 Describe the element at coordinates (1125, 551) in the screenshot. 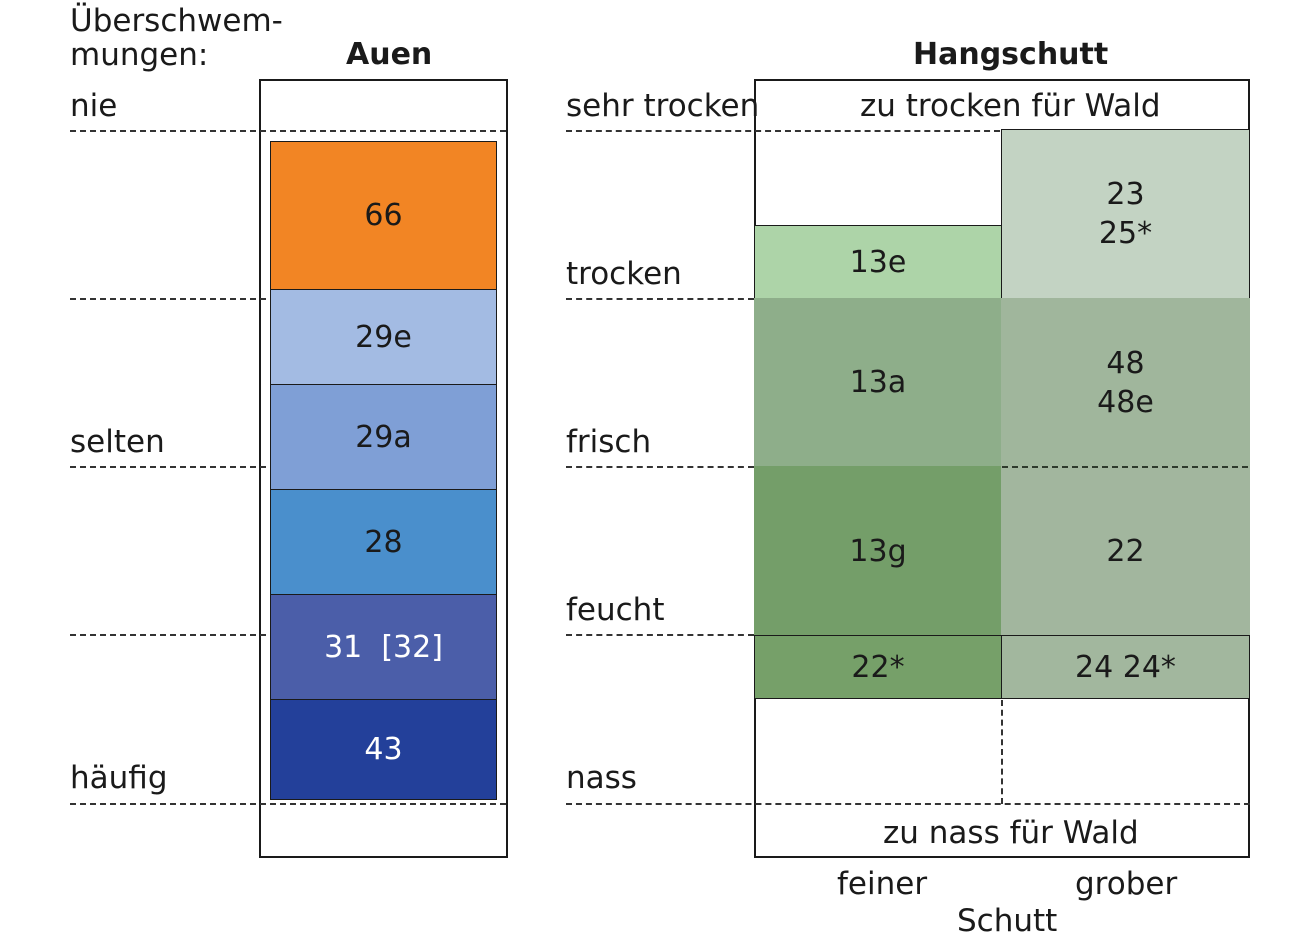

I see `unit-22: 22` at that location.